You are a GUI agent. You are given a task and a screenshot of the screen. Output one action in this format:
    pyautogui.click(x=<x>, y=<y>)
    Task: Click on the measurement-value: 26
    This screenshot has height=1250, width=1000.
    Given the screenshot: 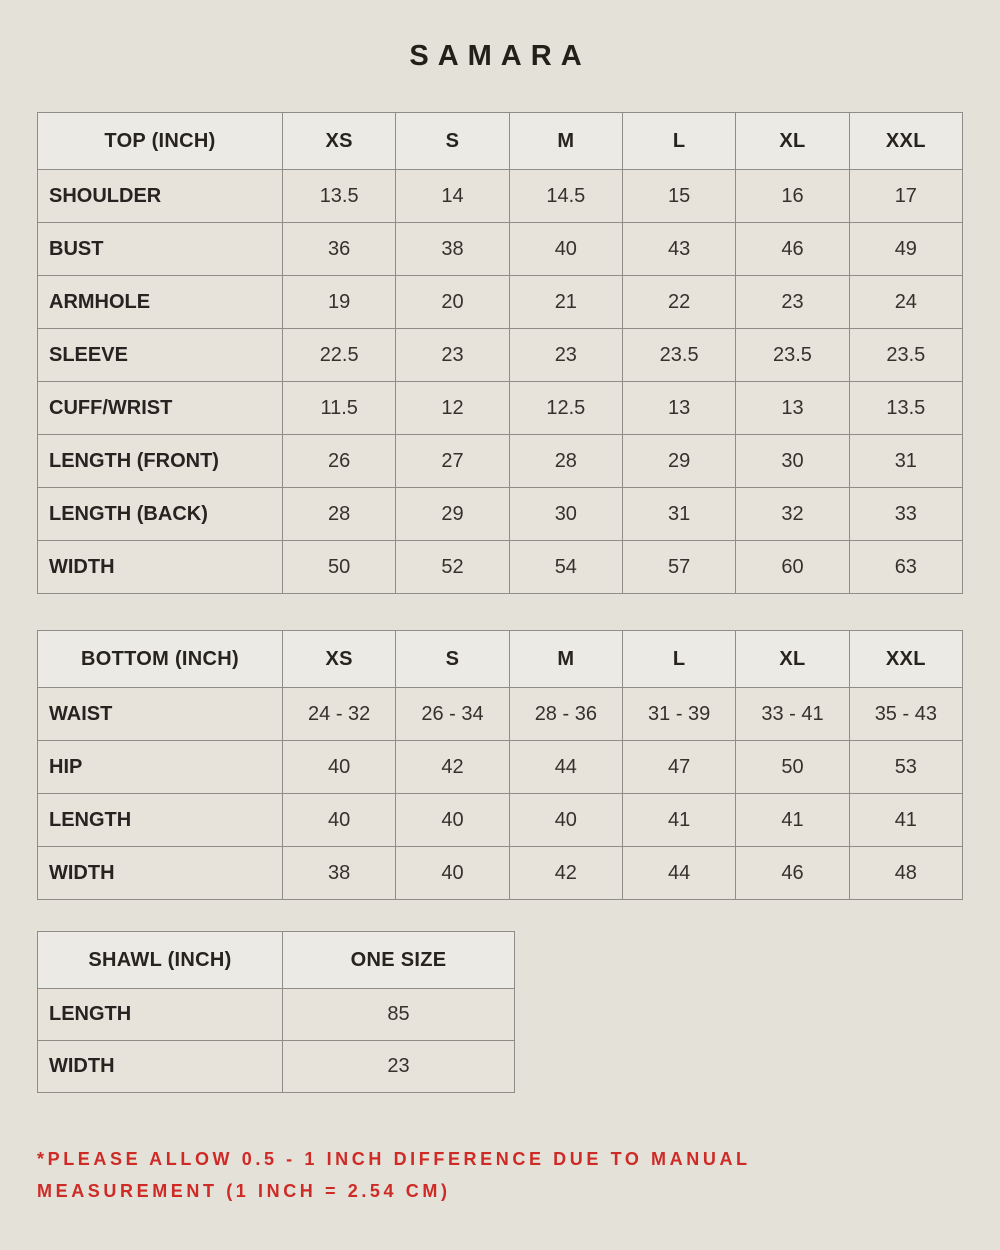 What is the action you would take?
    pyautogui.click(x=339, y=461)
    